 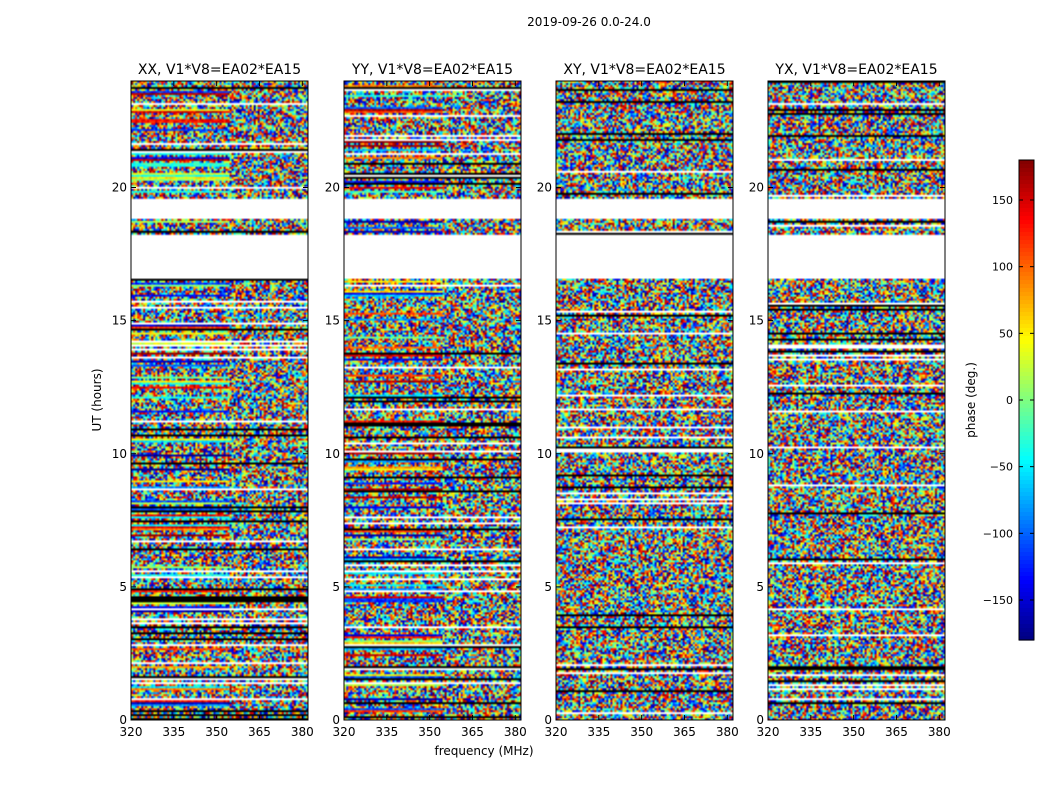 What do you see at coordinates (219, 70) in the screenshot?
I see `panel-title: XX, V1*V8=EA02*EA15` at bounding box center [219, 70].